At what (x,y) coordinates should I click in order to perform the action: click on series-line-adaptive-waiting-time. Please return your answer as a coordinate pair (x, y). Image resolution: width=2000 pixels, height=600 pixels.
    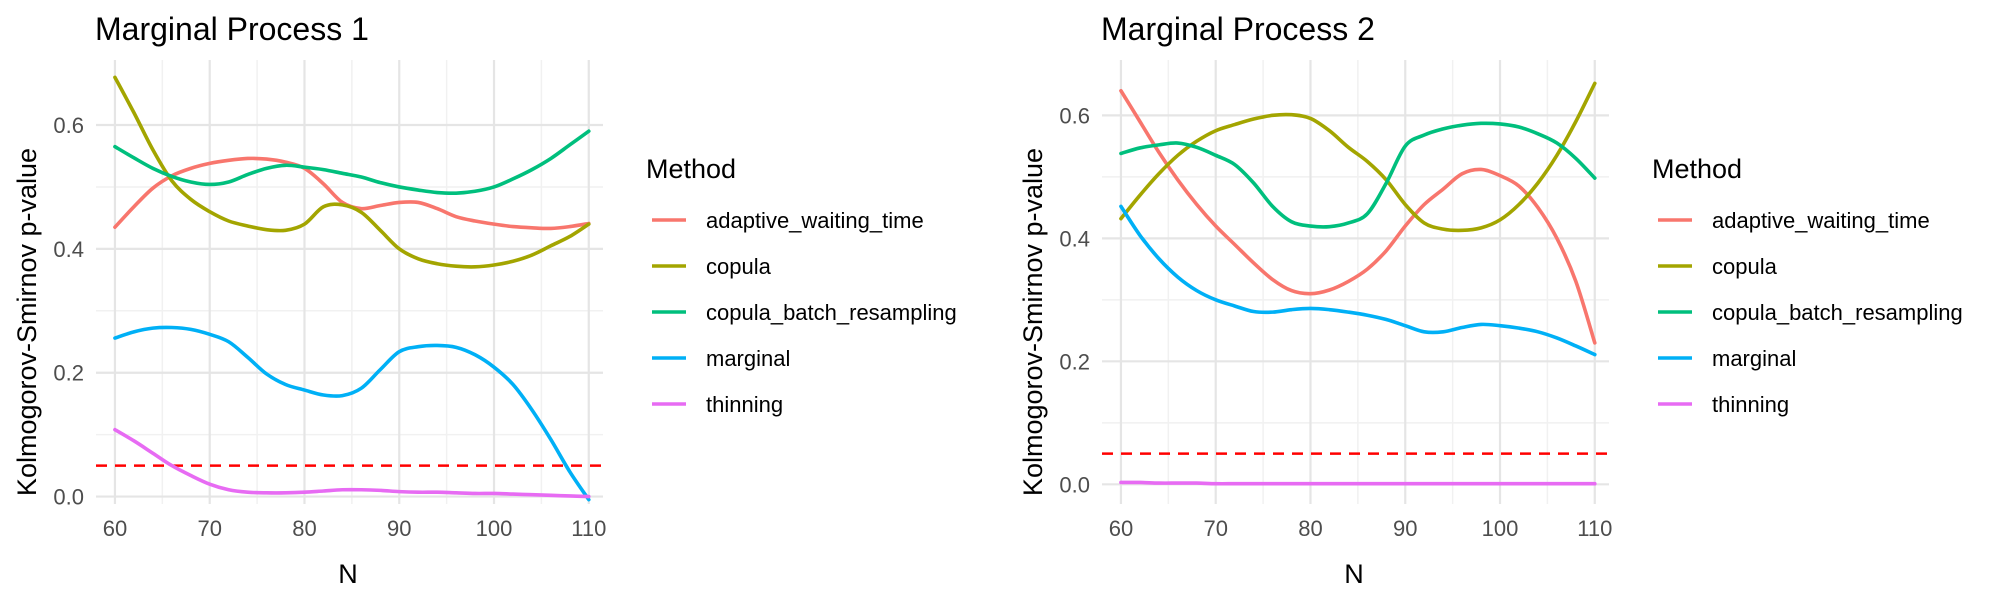
    Looking at the image, I should click on (1358, 216).